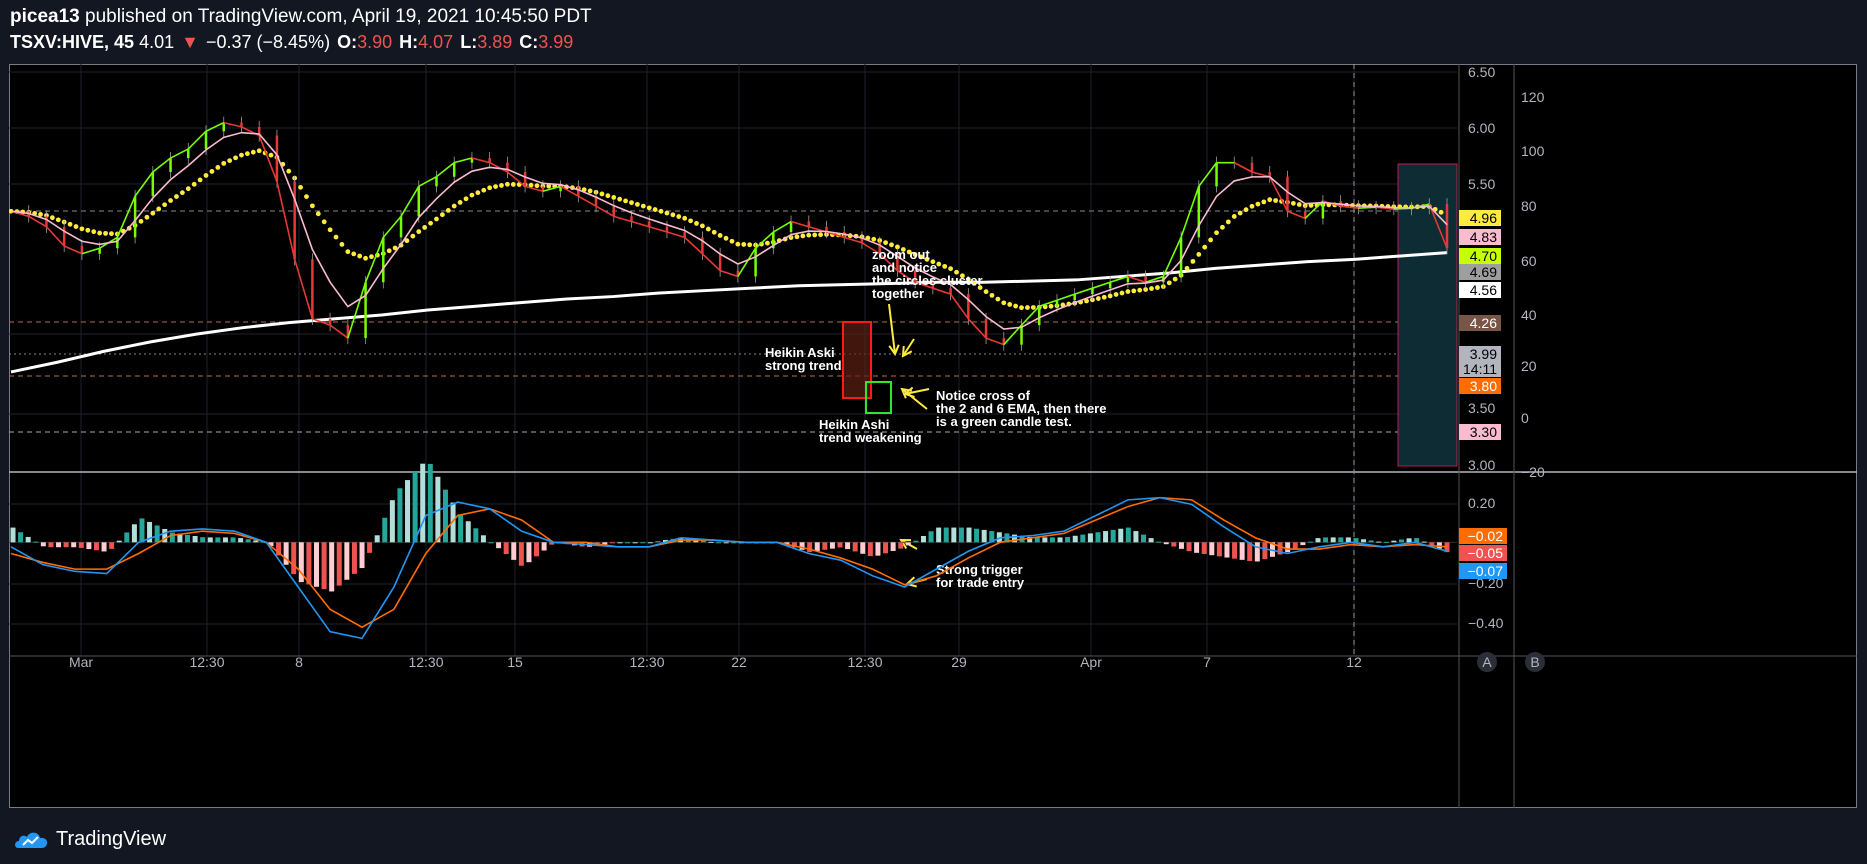  I want to click on scale-button-a: A, so click(1487, 662).